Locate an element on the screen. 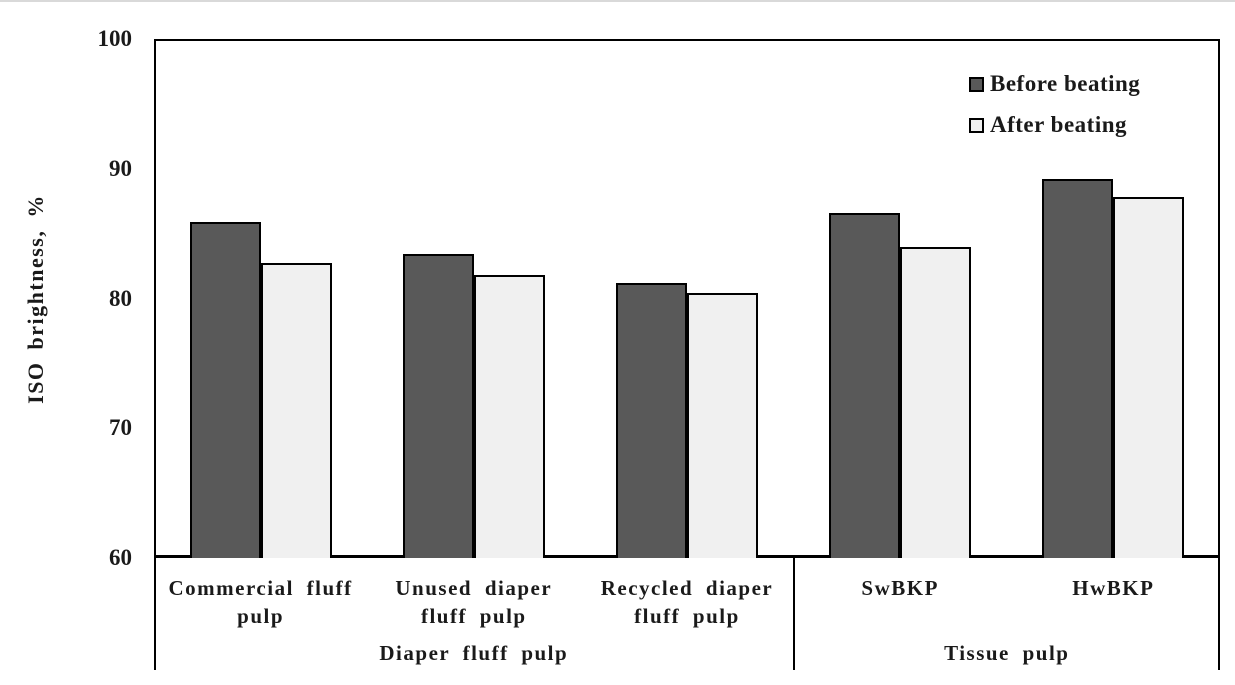 The width and height of the screenshot is (1235, 685). group-label-tissue-pulp: Tissue pulp is located at coordinates (1007, 653).